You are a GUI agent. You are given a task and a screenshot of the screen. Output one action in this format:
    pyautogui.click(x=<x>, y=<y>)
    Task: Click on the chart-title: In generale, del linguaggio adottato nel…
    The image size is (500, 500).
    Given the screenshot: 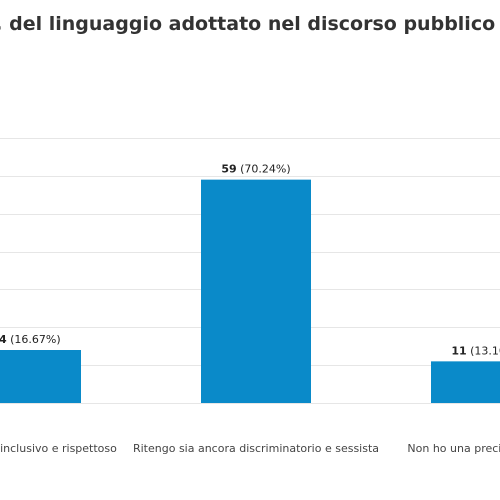 What is the action you would take?
    pyautogui.click(x=250, y=24)
    